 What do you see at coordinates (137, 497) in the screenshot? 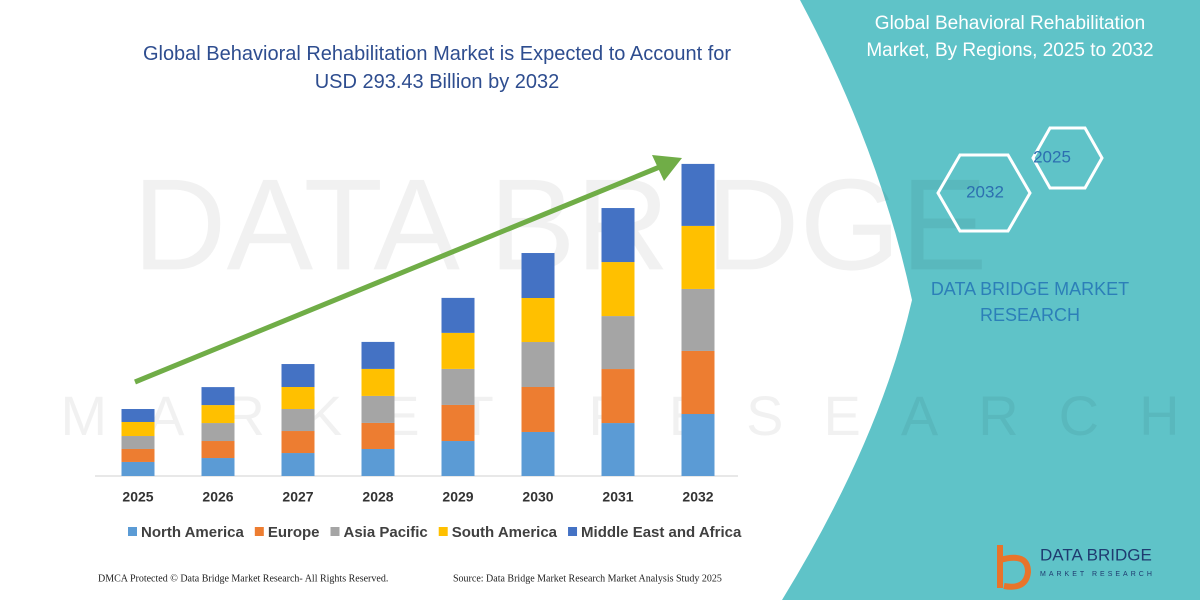
I see `x-tick-label: 2025` at bounding box center [137, 497].